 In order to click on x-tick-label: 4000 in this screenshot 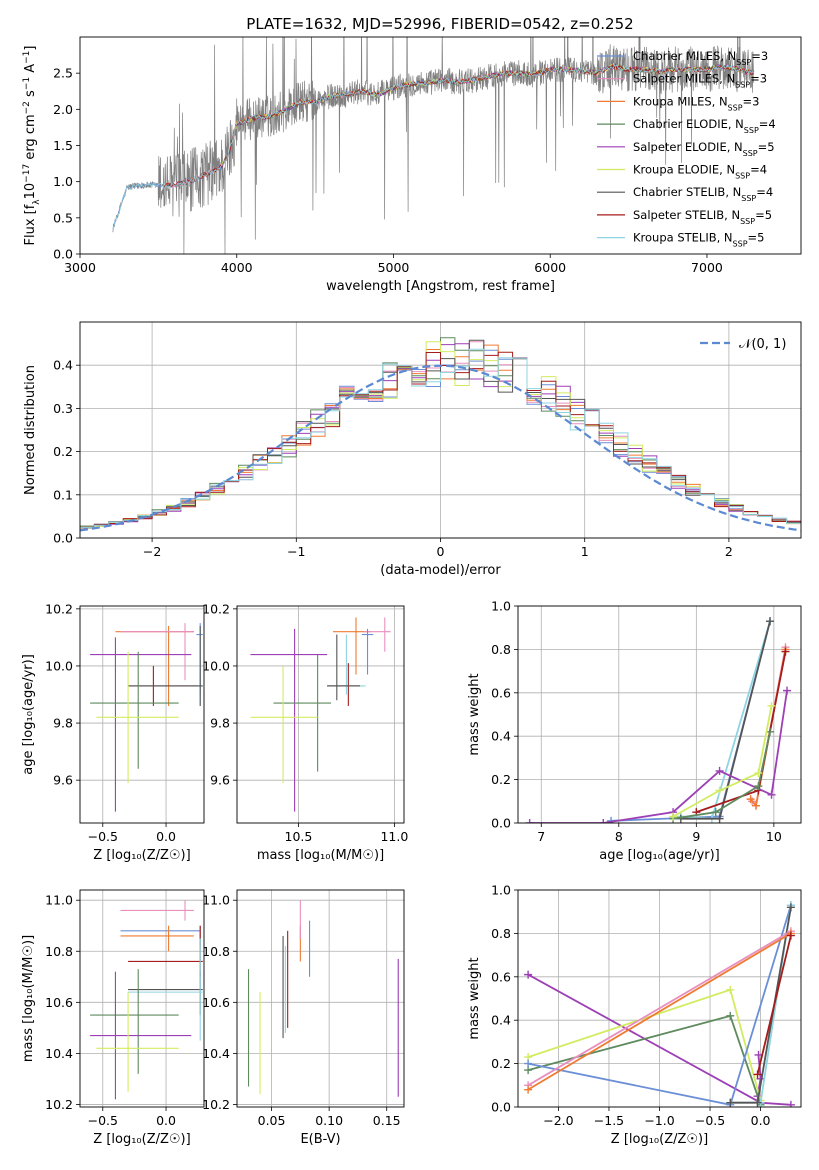, I will do `click(237, 267)`.